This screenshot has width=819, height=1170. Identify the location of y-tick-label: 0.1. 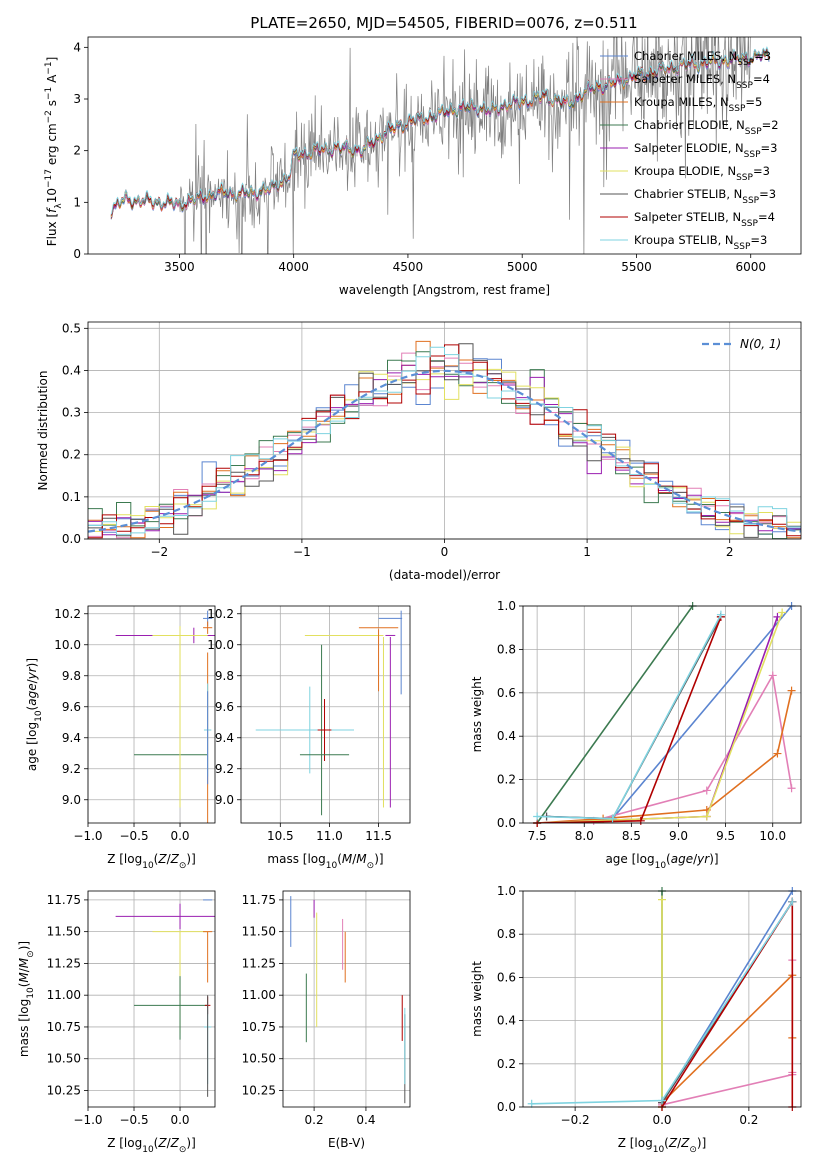
(71, 497).